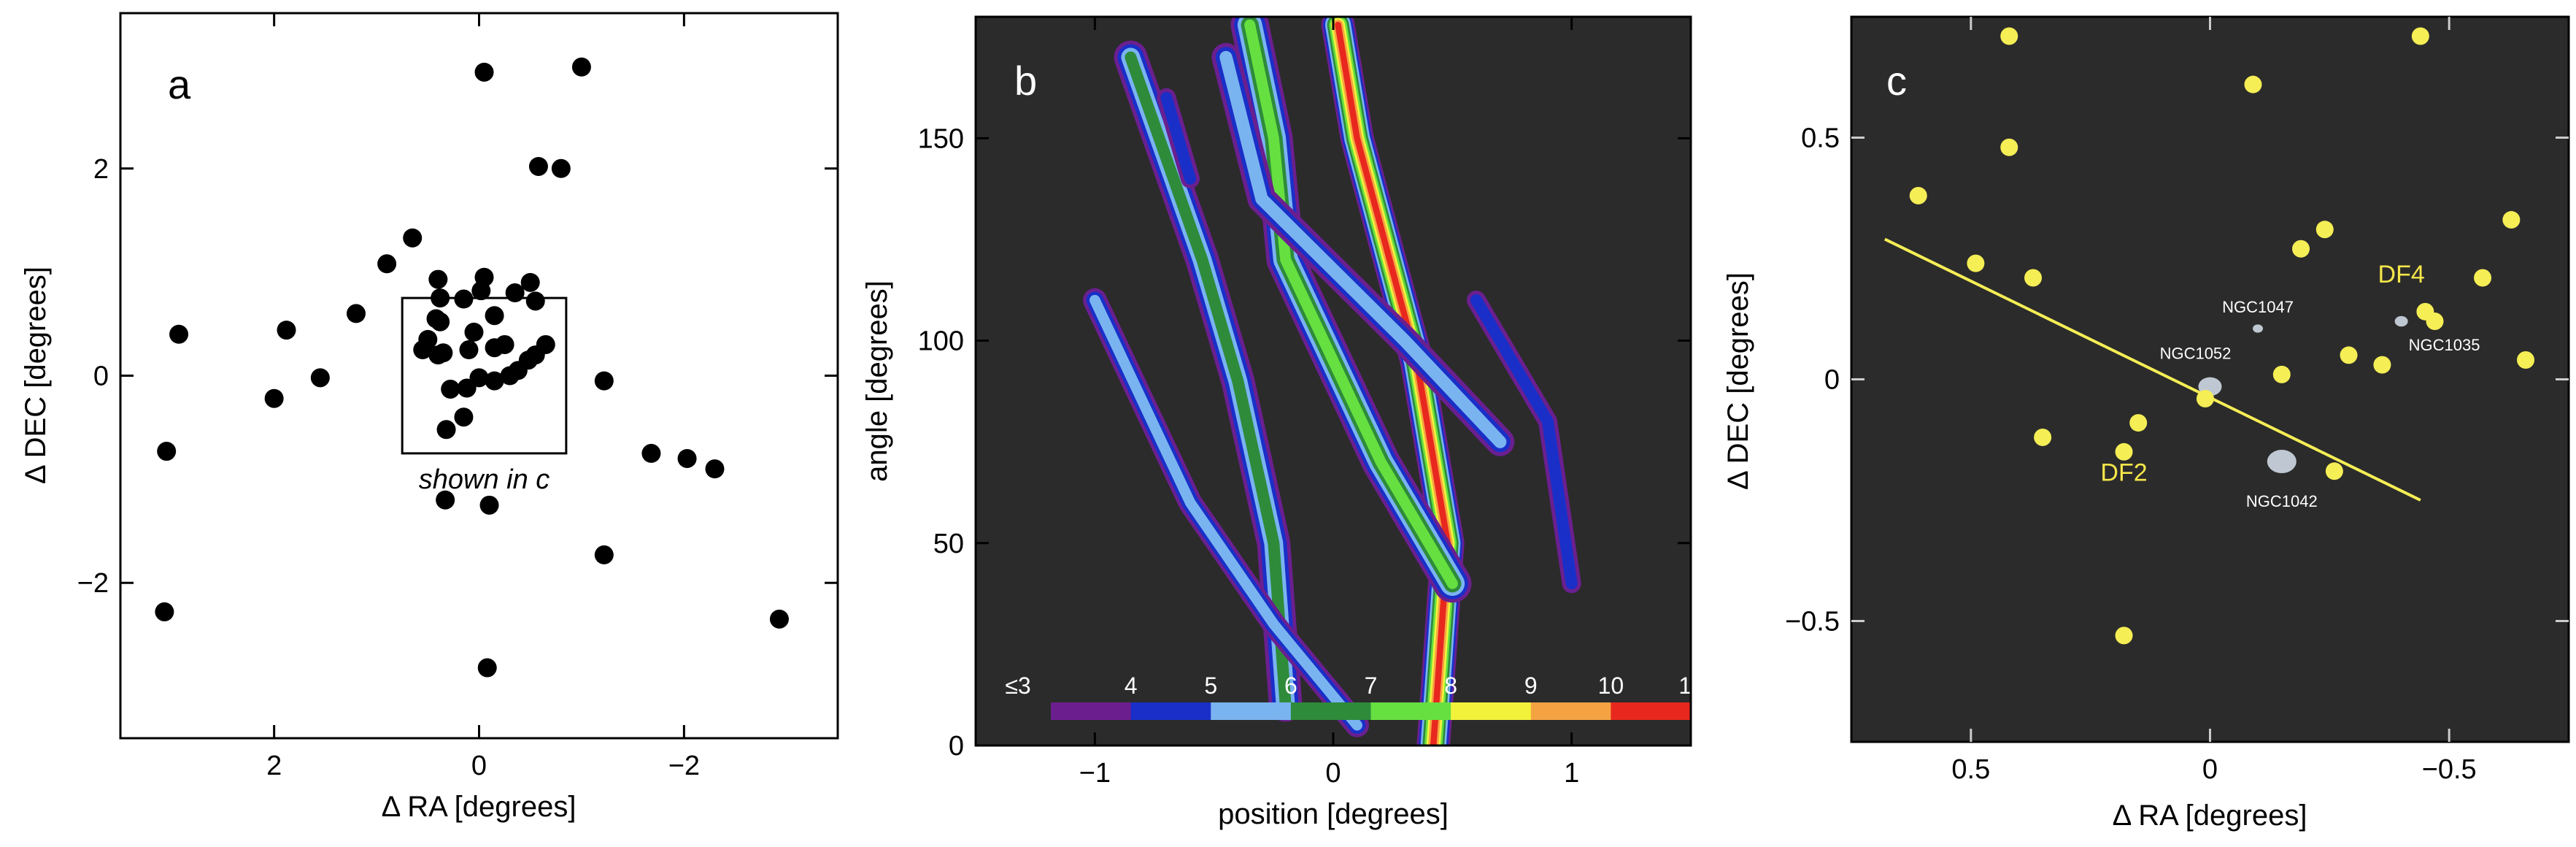  Describe the element at coordinates (1025, 81) in the screenshot. I see `panel-b-label: b` at that location.